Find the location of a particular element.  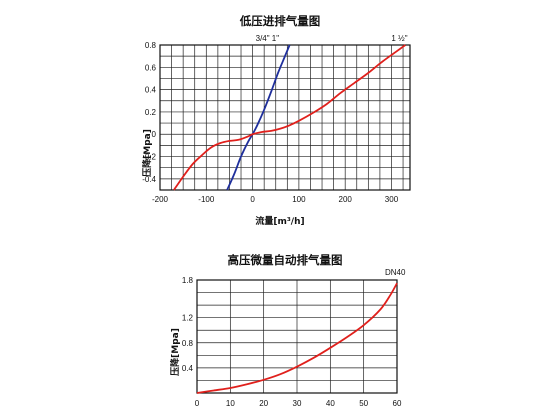

x-tick-label: -100 is located at coordinates (206, 199).